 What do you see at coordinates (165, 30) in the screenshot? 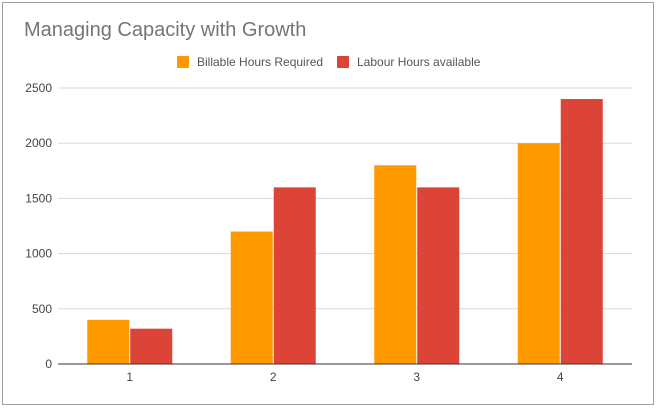
I see `chart-title: Managing Capacity with Growth` at bounding box center [165, 30].